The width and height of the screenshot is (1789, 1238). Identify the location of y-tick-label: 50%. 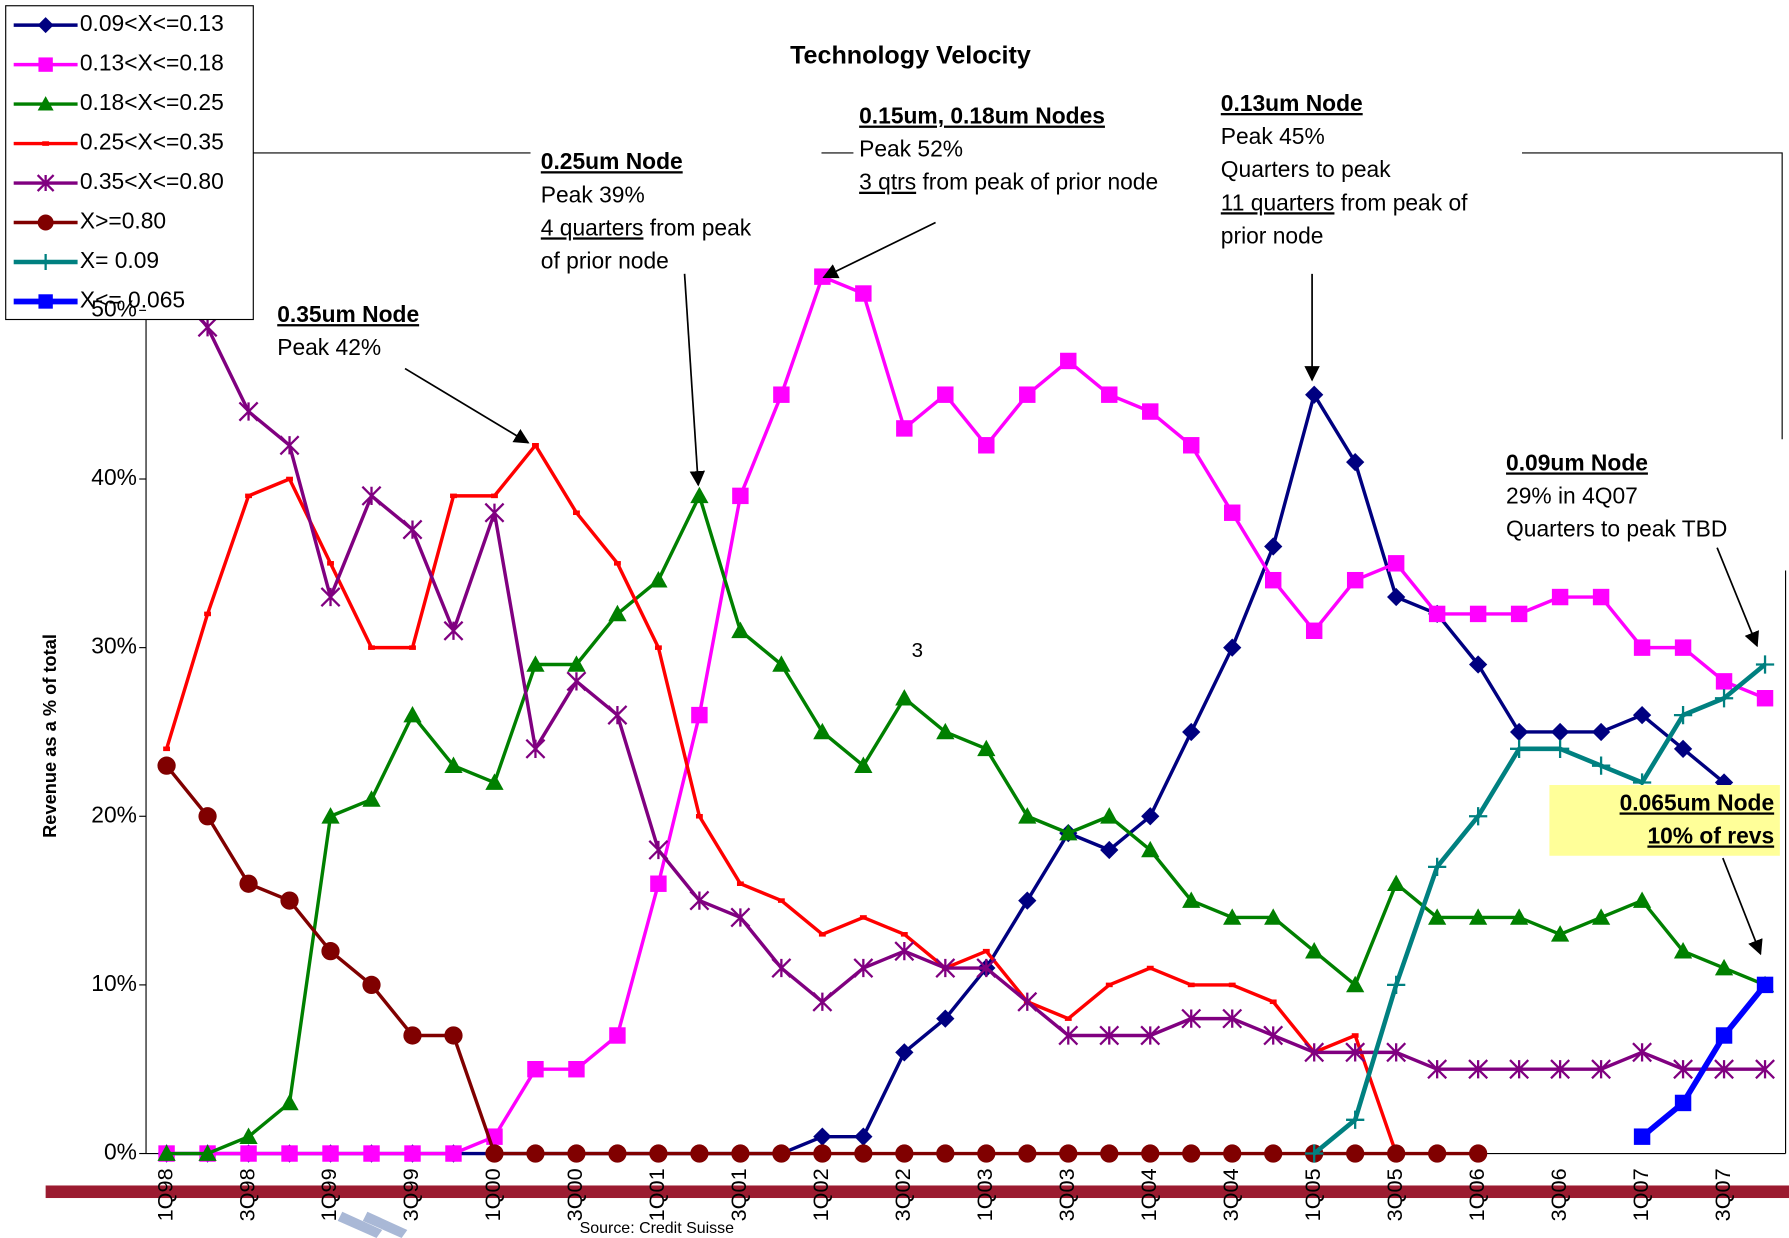
(114, 308).